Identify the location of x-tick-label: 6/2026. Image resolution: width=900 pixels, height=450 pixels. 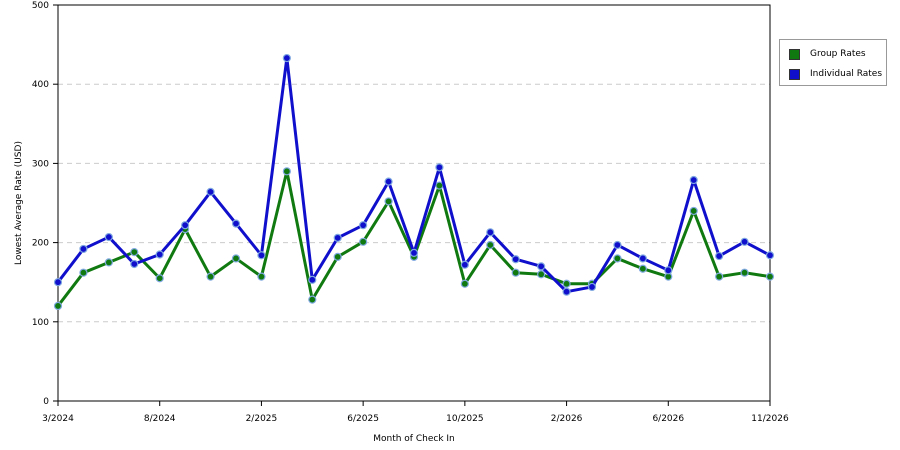
(668, 419).